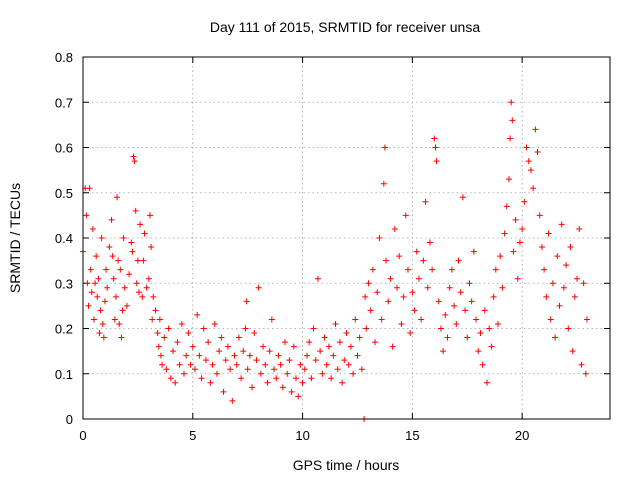  Describe the element at coordinates (64, 283) in the screenshot. I see `y-tick-label: 0.3` at that location.